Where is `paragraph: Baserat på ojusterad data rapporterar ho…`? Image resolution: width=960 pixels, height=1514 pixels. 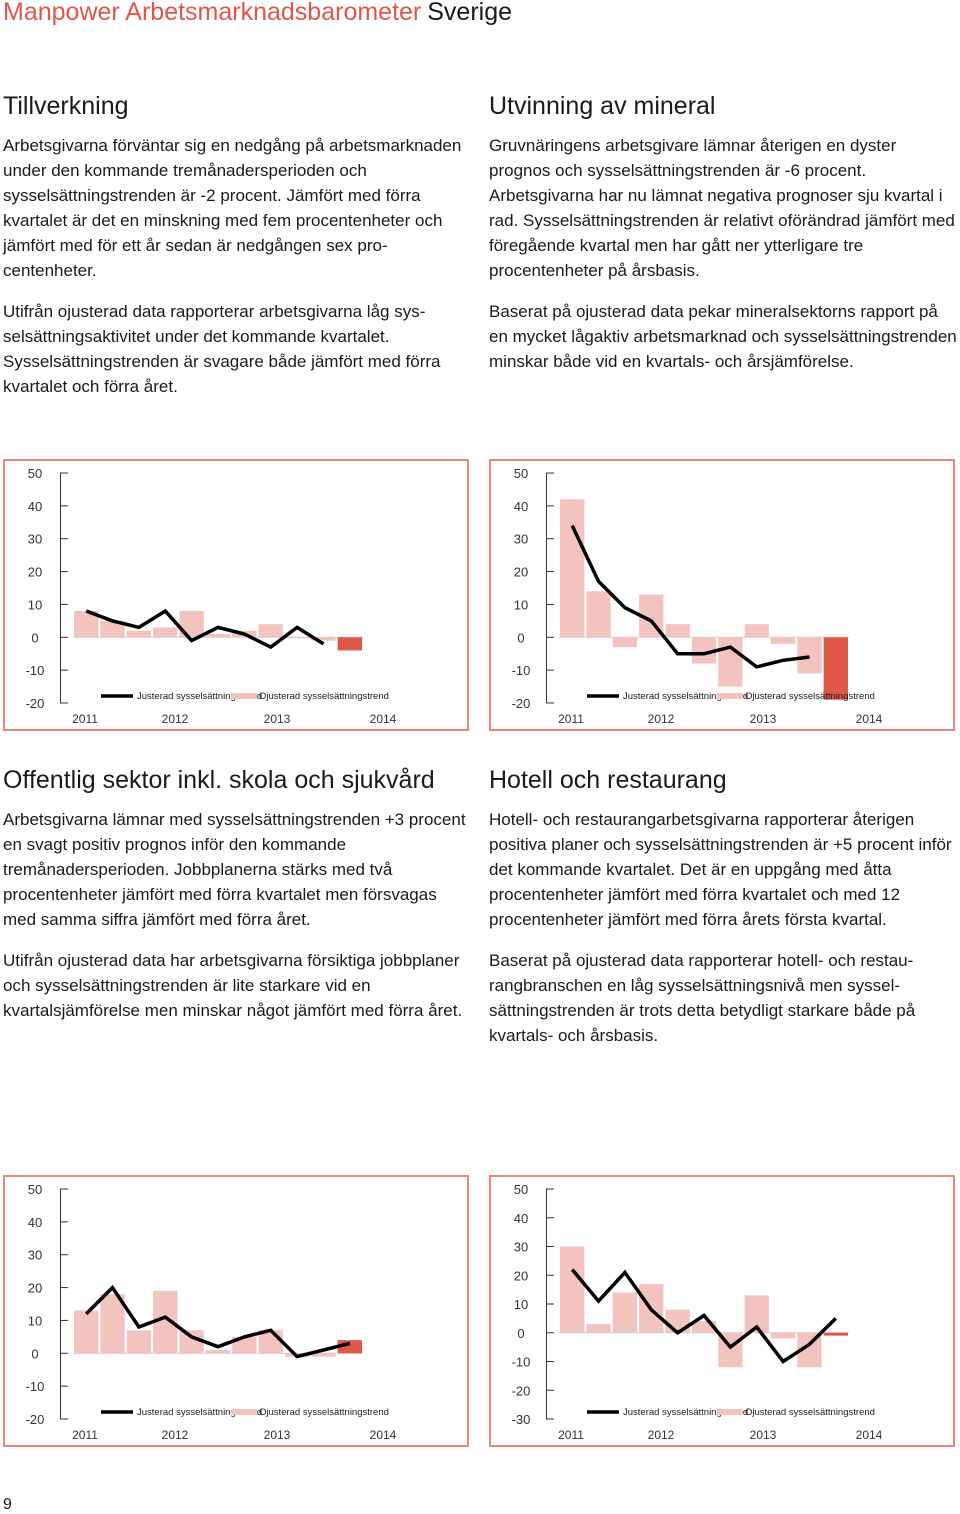
paragraph: Baserat på ojusterad data rapporterar ho… is located at coordinates (702, 998).